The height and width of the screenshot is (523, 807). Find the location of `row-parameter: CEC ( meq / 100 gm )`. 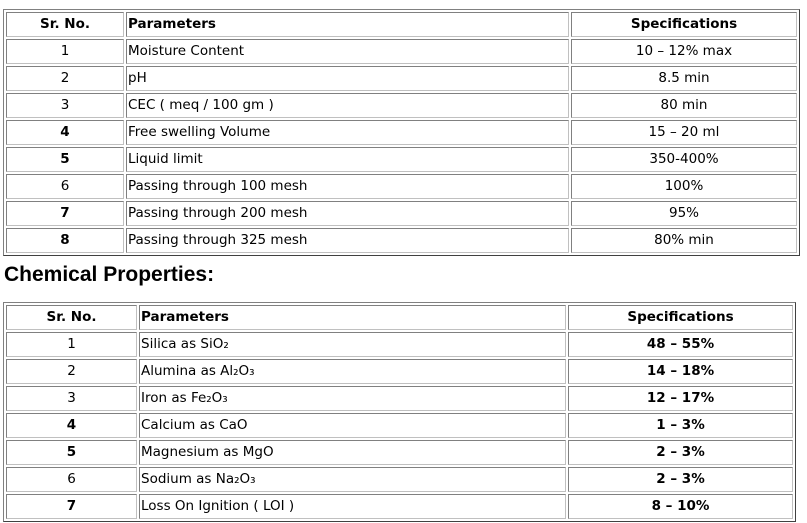

row-parameter: CEC ( meq / 100 gm ) is located at coordinates (347, 105).